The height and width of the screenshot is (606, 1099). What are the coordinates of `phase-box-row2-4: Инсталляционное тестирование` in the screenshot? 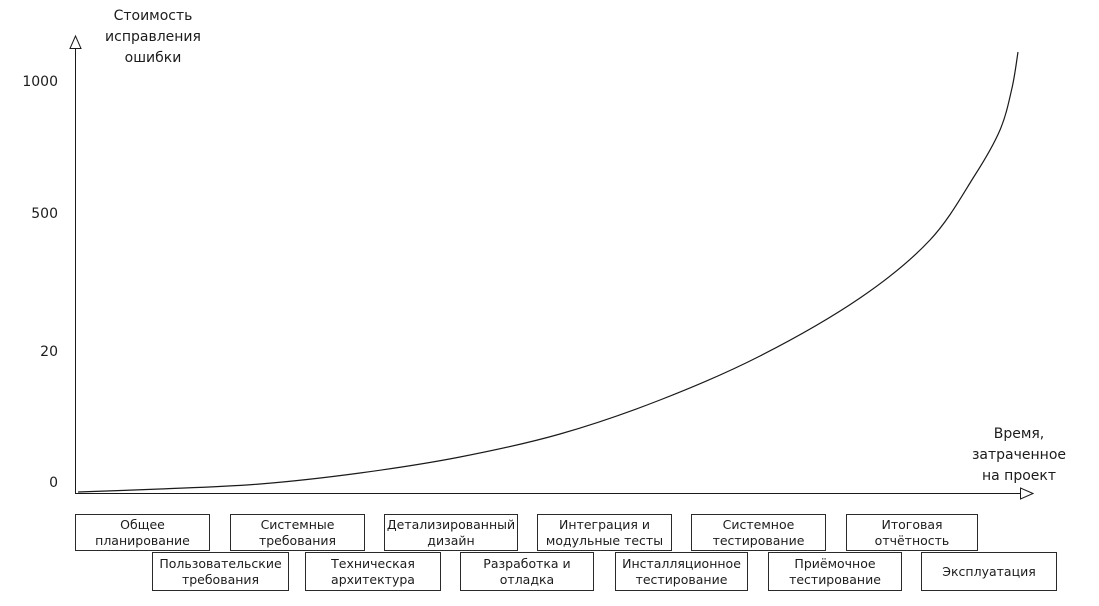 It's located at (681, 571).